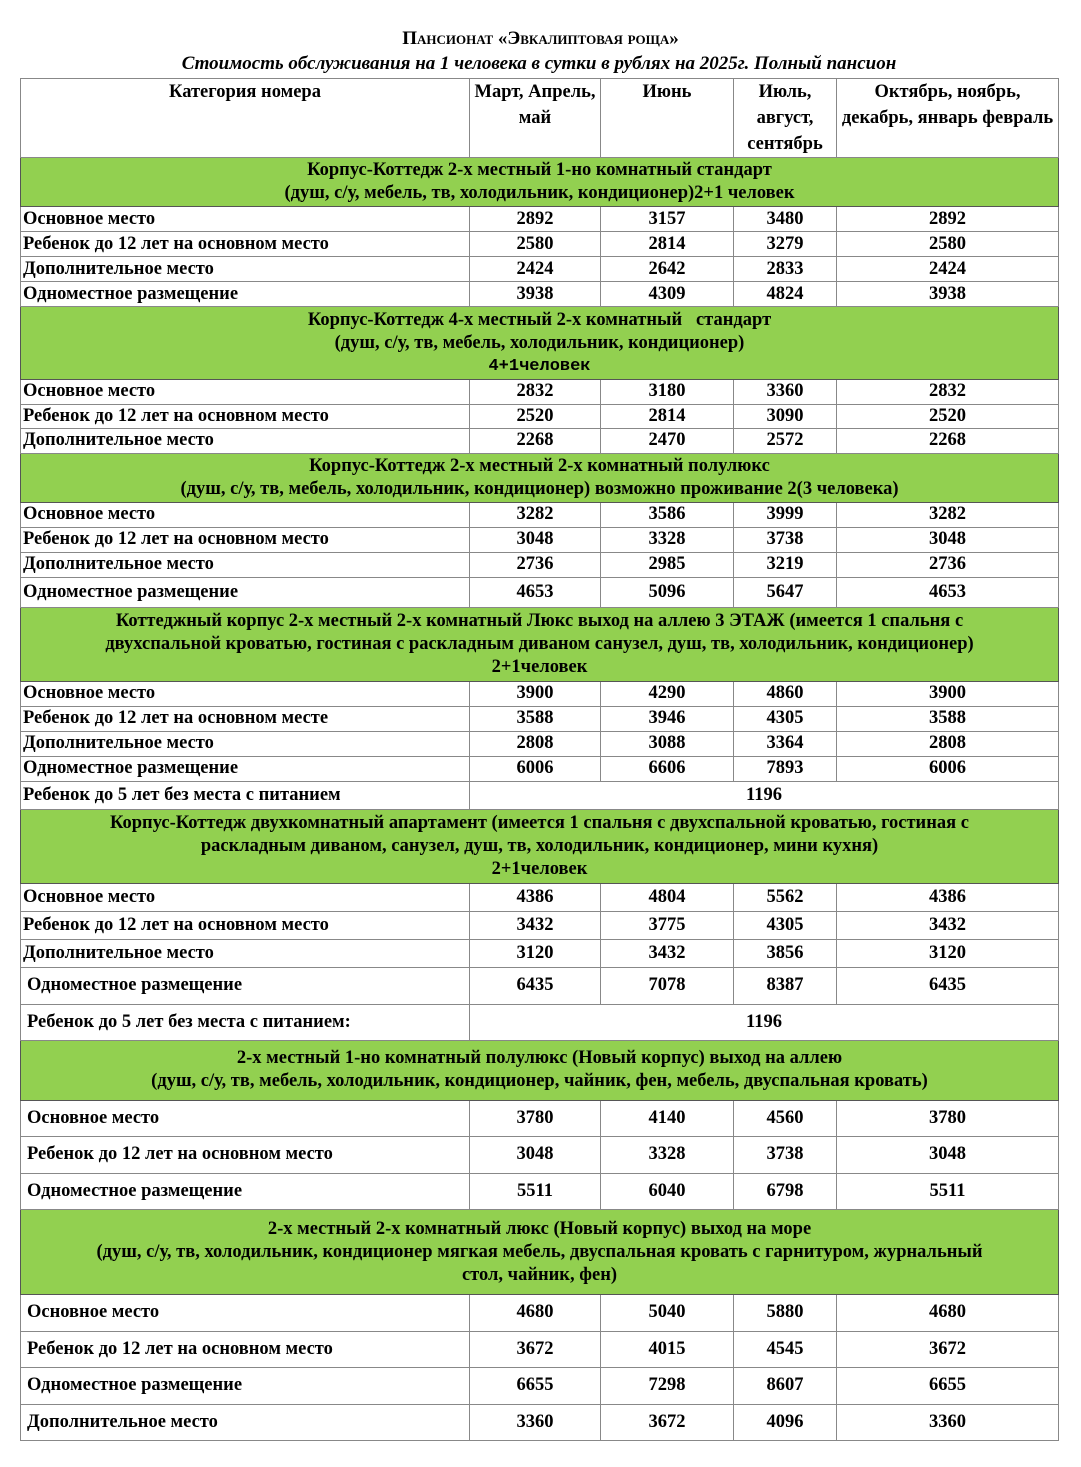 The image size is (1081, 1467). What do you see at coordinates (667, 269) in the screenshot?
I see `price-cell: 2642` at bounding box center [667, 269].